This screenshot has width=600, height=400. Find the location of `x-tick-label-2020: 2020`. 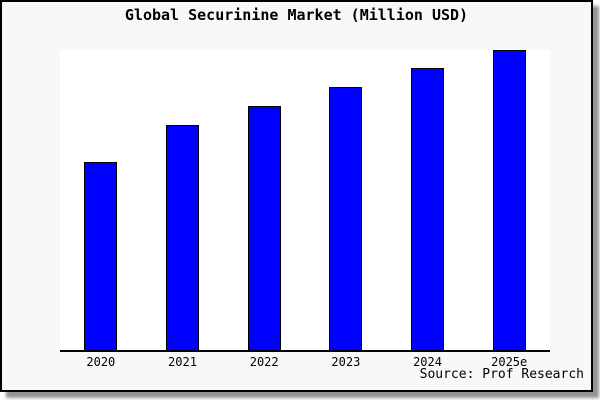

x-tick-label-2020: 2020 is located at coordinates (101, 362).